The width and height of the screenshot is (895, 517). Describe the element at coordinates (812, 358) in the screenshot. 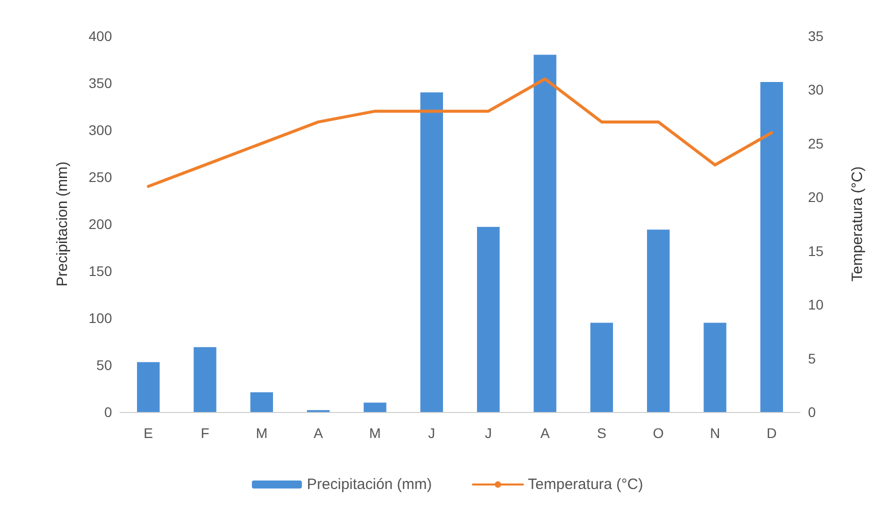

I see `y2-tick-label: 5` at that location.